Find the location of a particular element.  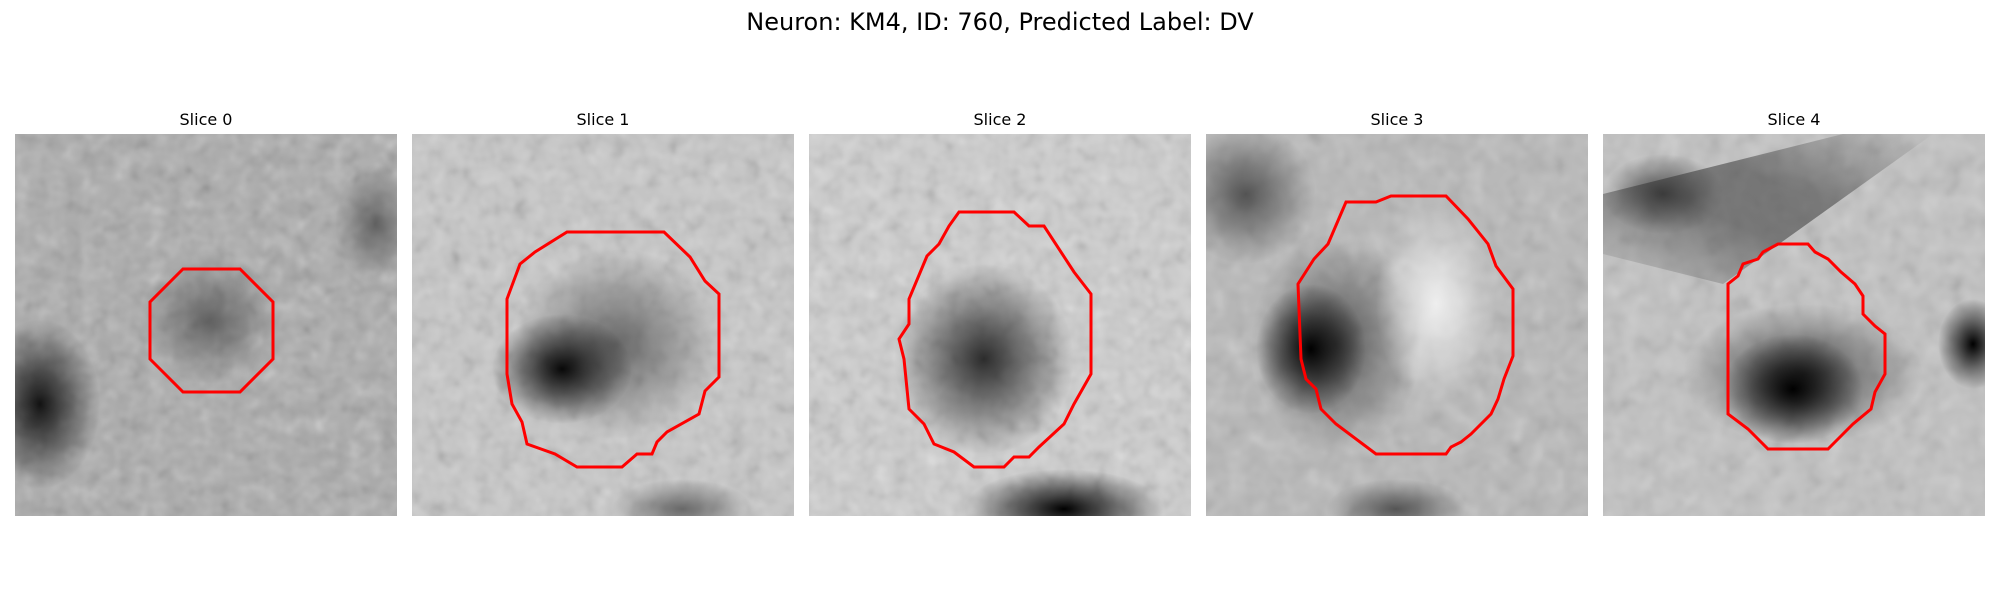

slice-title: Slice 0 is located at coordinates (206, 119).